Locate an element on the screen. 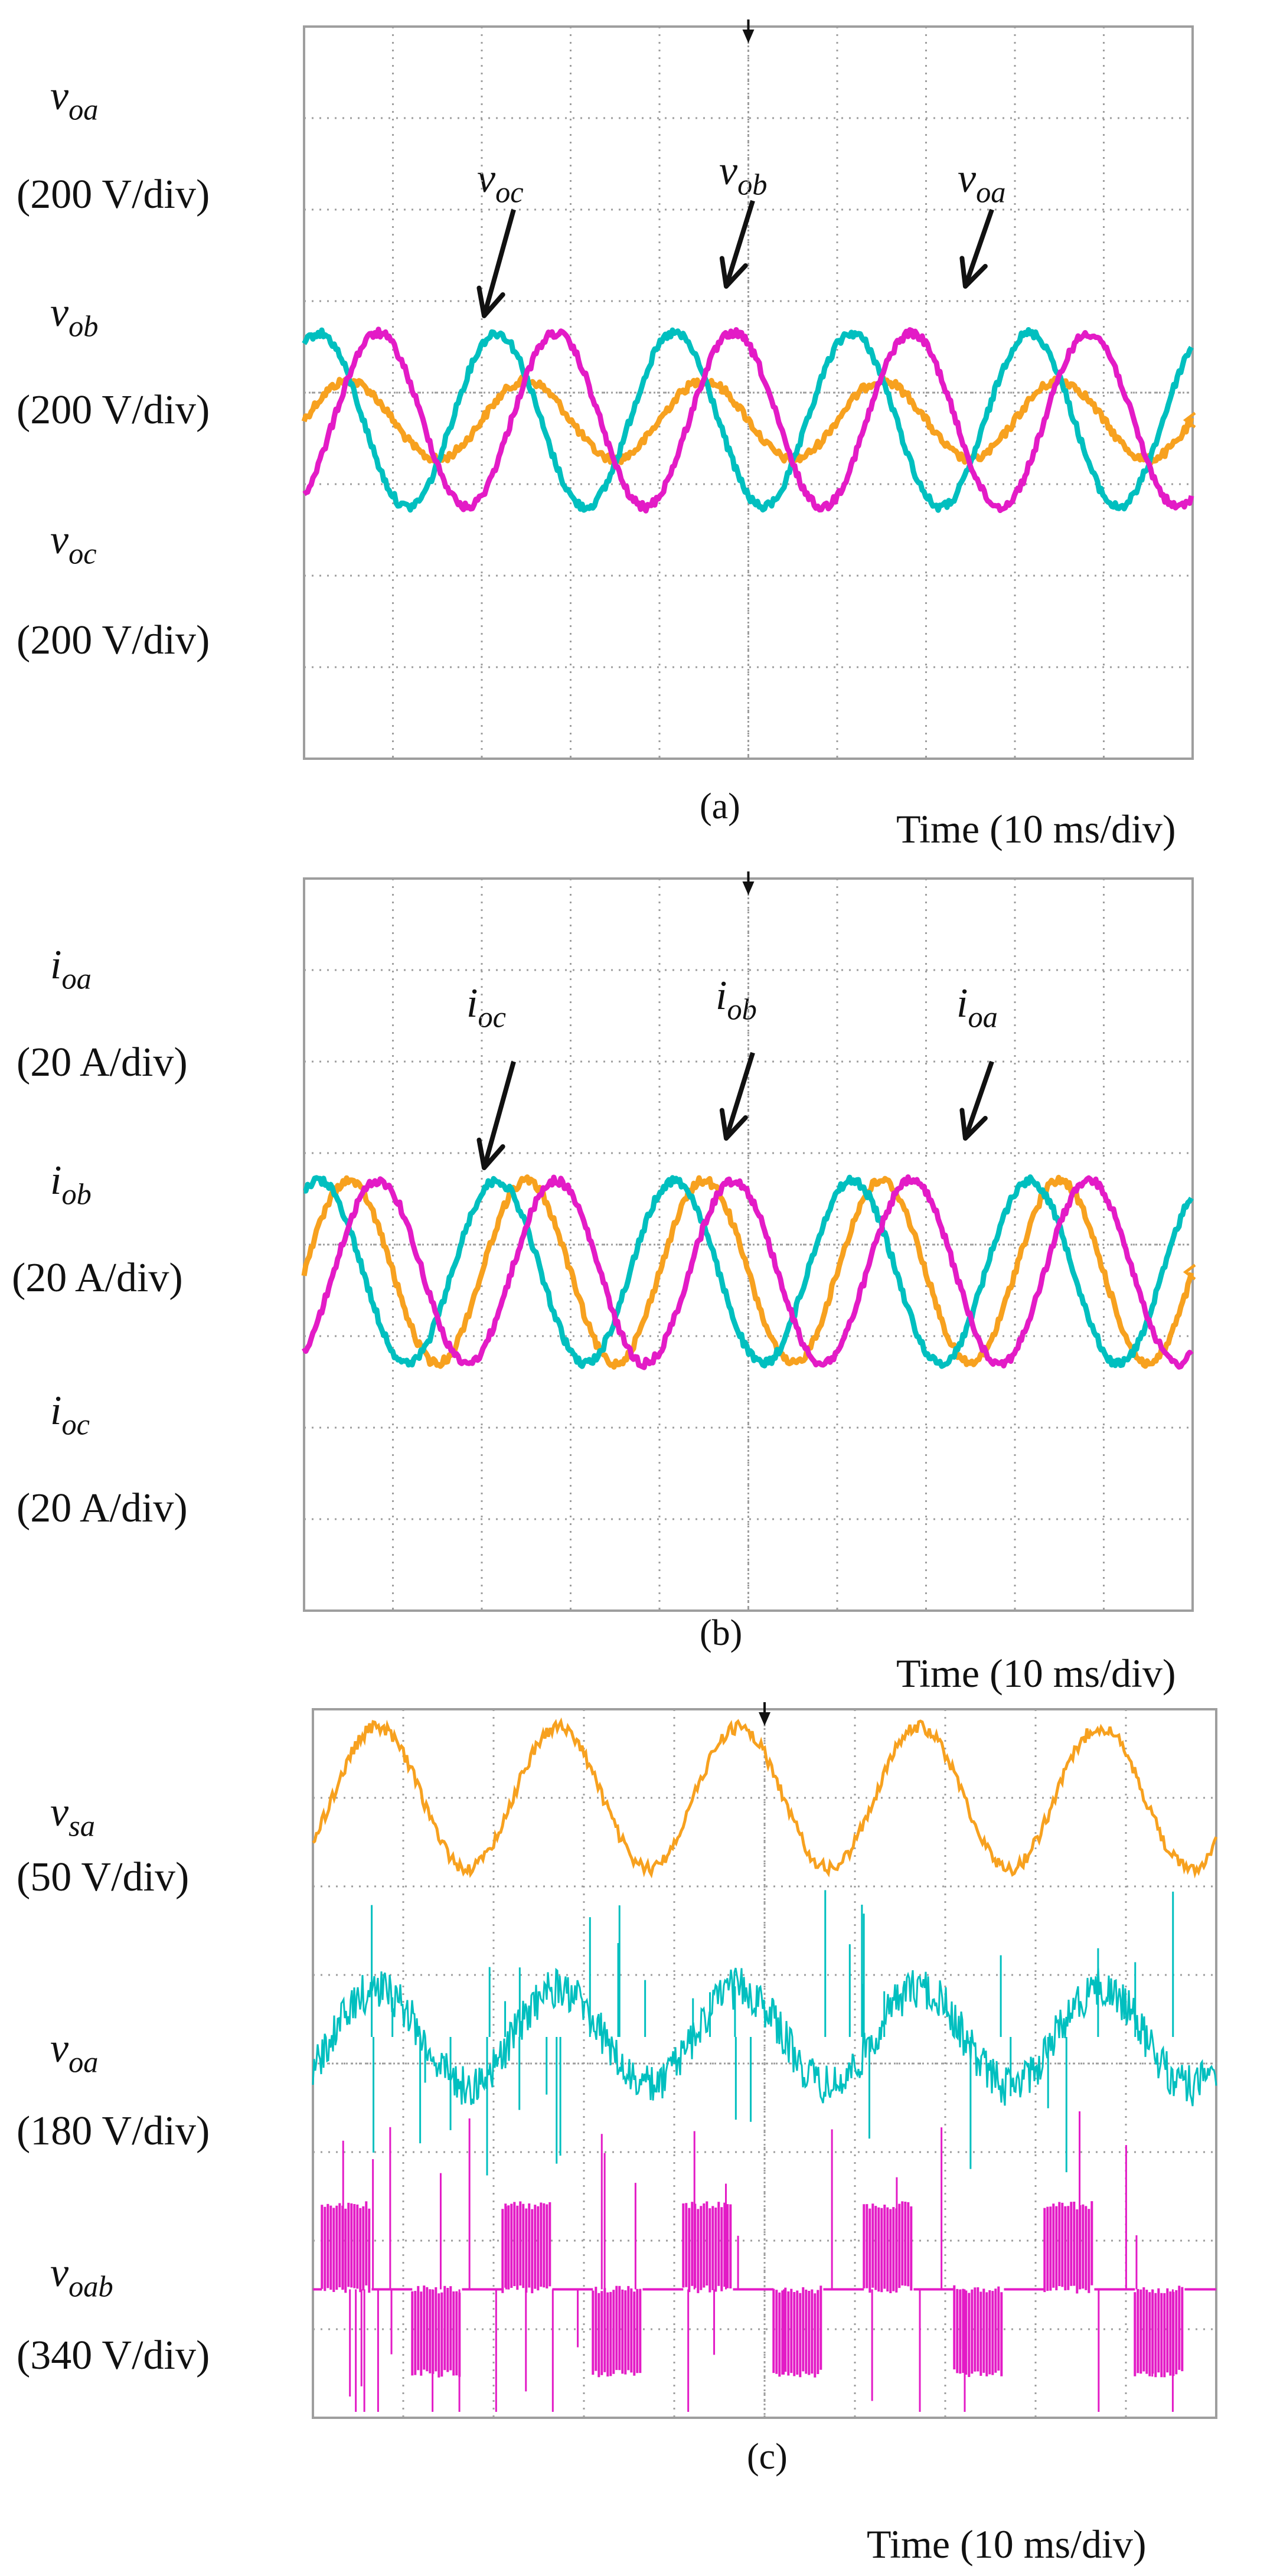 The image size is (1280, 2576). panel-b-trace-i-oc is located at coordinates (748, 1272).